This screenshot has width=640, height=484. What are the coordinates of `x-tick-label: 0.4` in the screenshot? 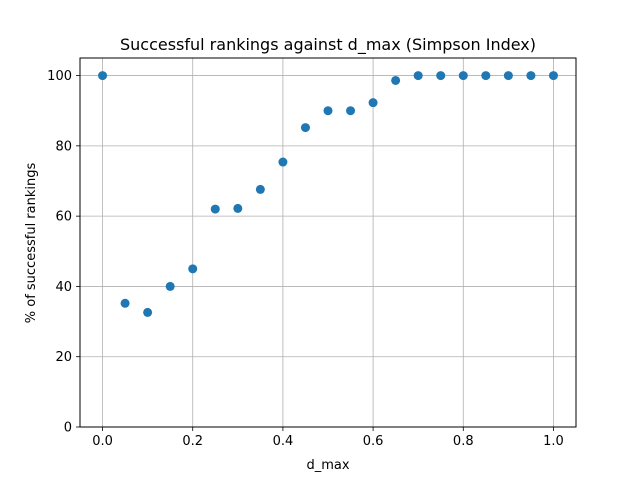 It's located at (283, 441).